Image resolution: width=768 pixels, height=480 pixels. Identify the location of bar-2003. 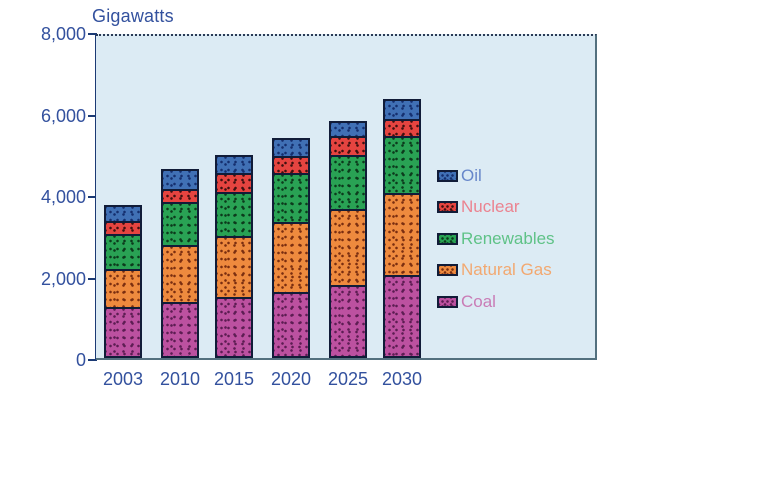
(123, 281).